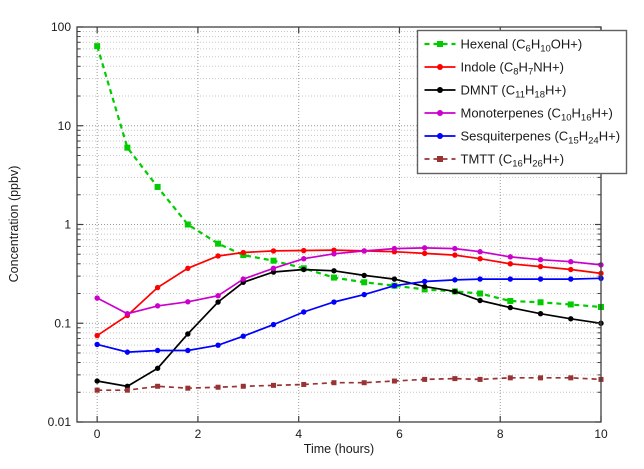  I want to click on legend-entry-sesquiterpenes: Sesquiterpenes (C15H24H+), so click(522, 138).